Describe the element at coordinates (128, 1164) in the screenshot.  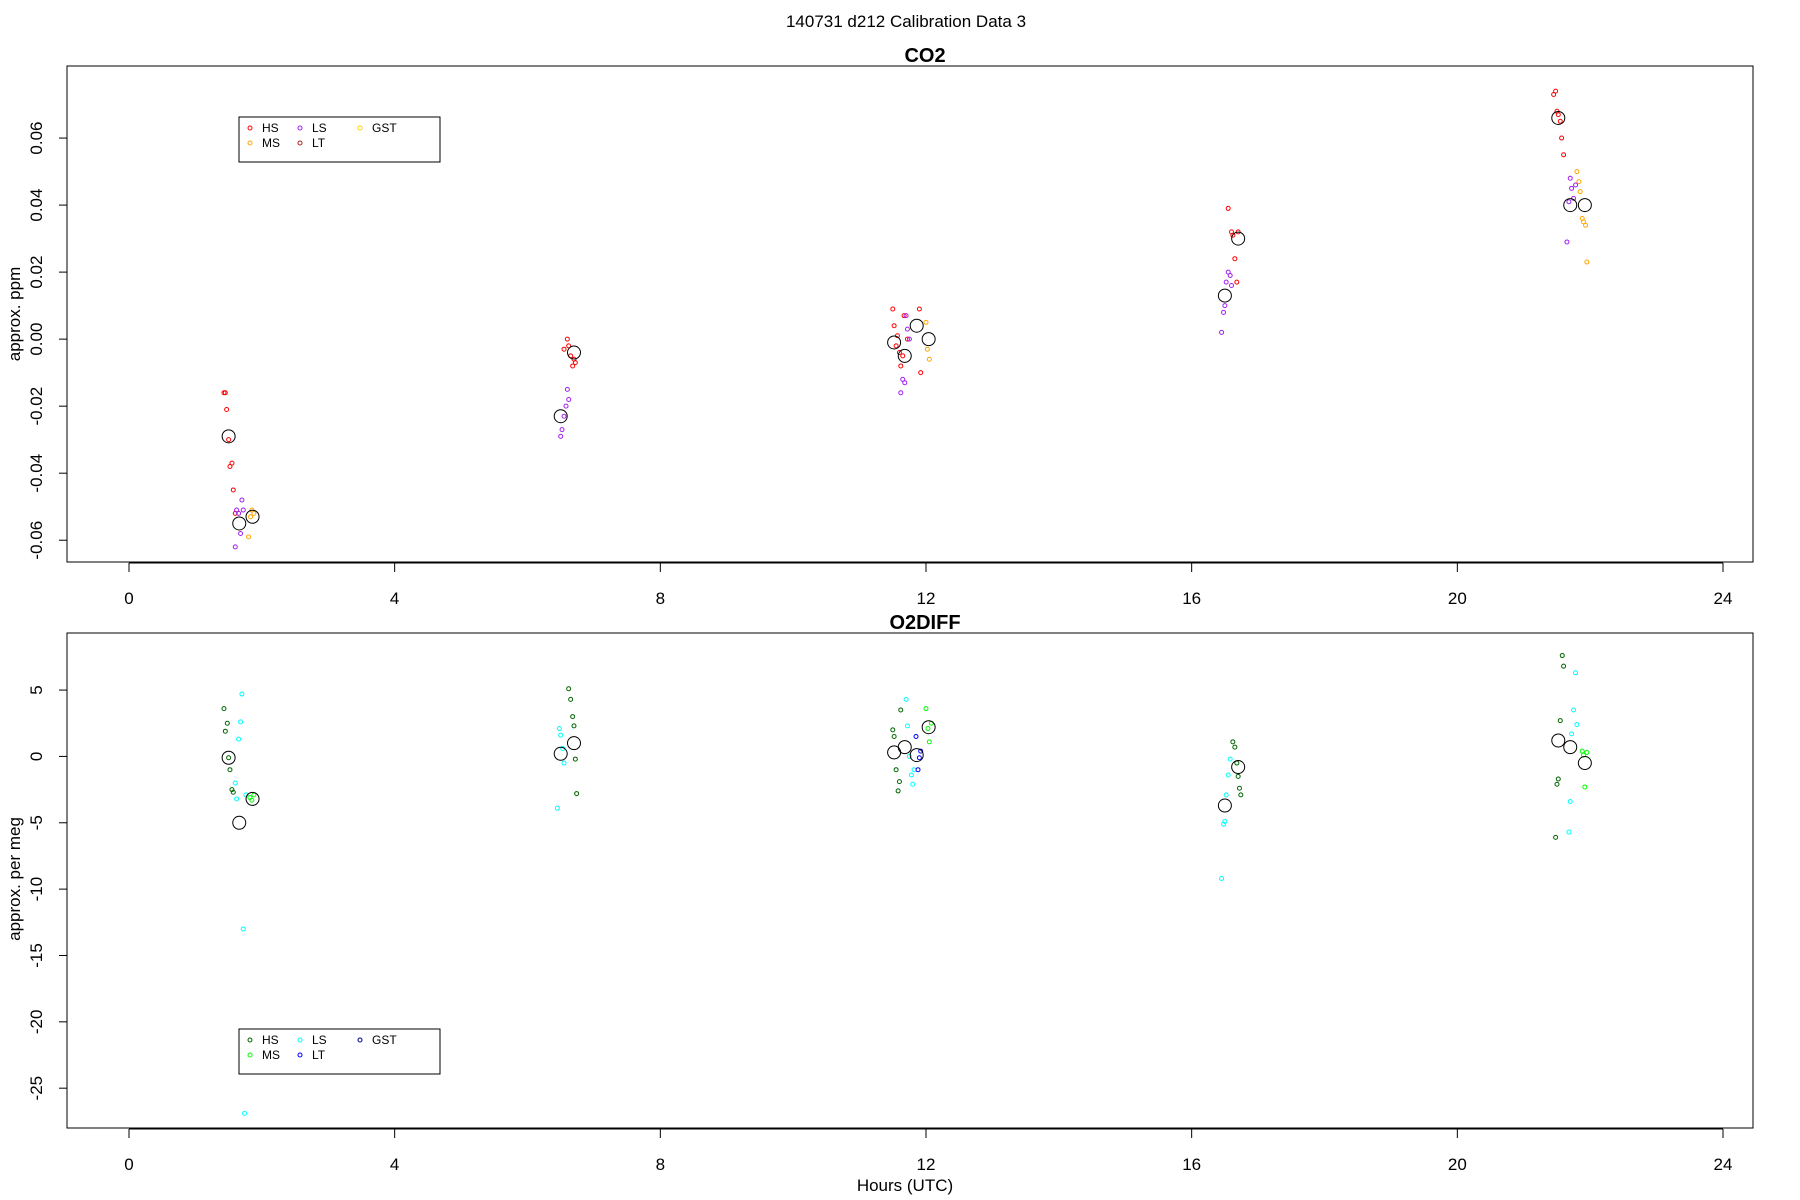
I see `o2diff-x-tick-label: 0` at that location.